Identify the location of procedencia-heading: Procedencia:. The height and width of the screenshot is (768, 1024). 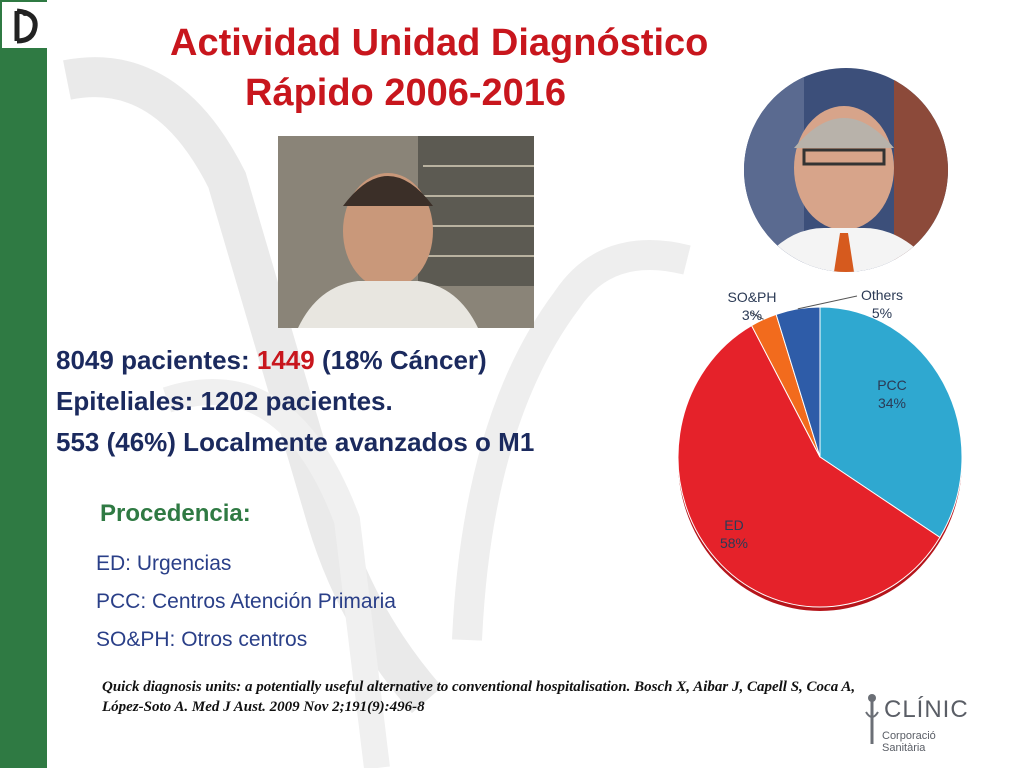
(175, 513).